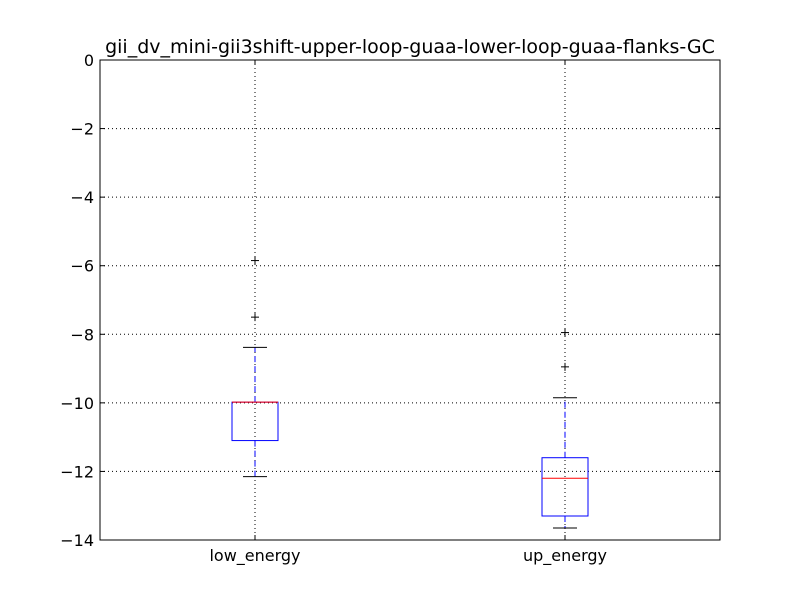 The image size is (800, 600). Describe the element at coordinates (82, 129) in the screenshot. I see `y-tick-label: −2` at that location.